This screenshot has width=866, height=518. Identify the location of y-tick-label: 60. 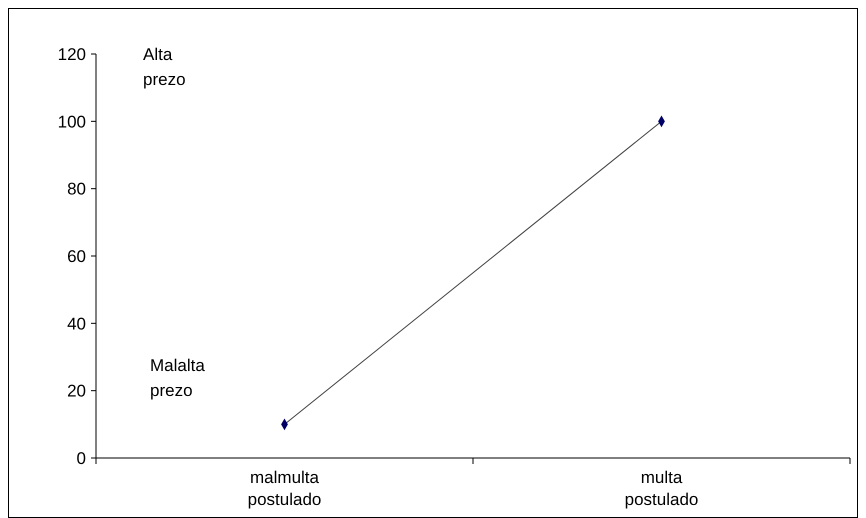
(76, 256).